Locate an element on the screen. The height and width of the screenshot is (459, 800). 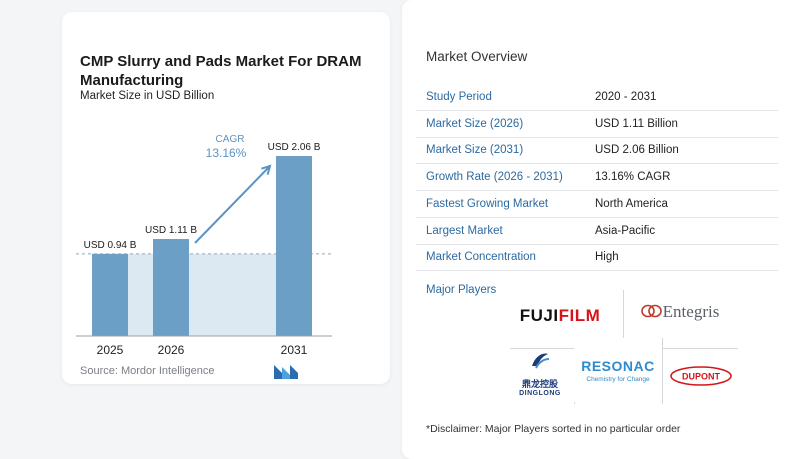
overview-row: Largest Market Asia-Pacific is located at coordinates (597, 231).